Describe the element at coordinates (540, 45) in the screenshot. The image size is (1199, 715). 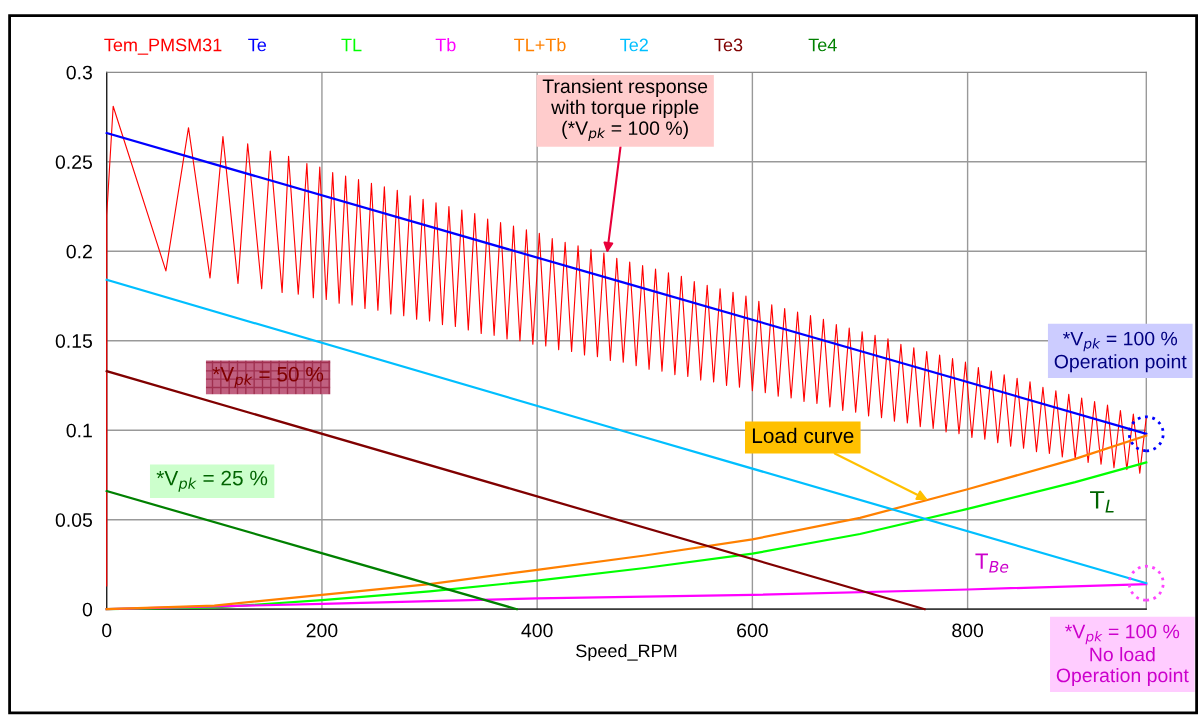
I see `text: TL+Tb` at that location.